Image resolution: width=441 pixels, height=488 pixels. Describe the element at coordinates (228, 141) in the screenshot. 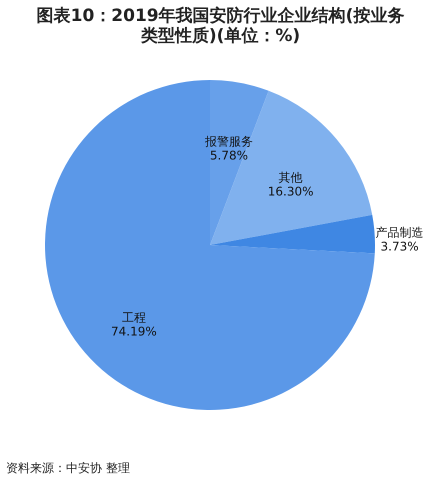

I see `slice-label: 报警服务` at that location.